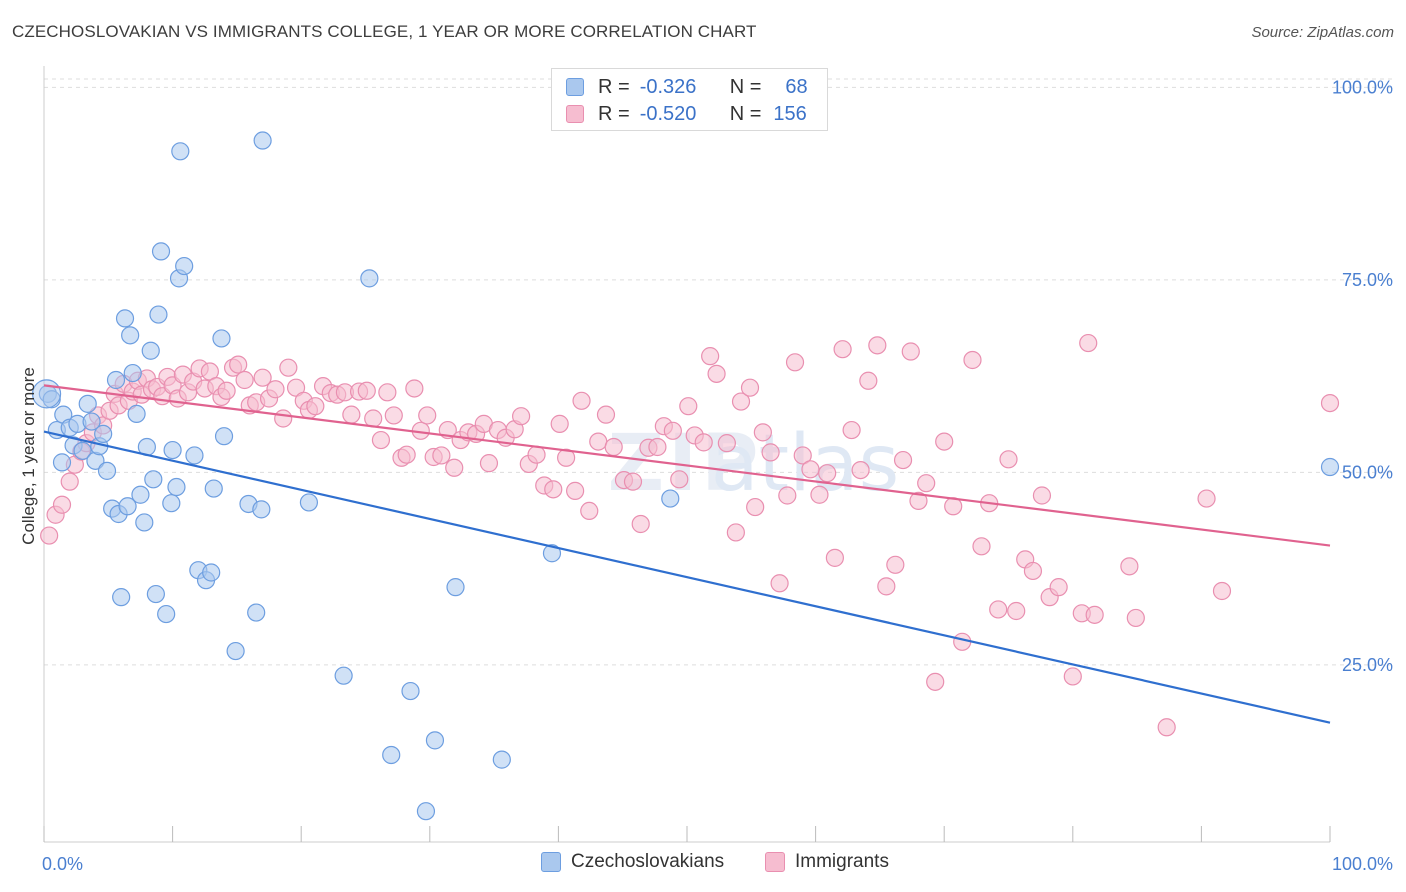  Describe the element at coordinates (687, 87) in the screenshot. I see `legend-row-czechoslovakians: R = -0.326 N = 68` at that location.